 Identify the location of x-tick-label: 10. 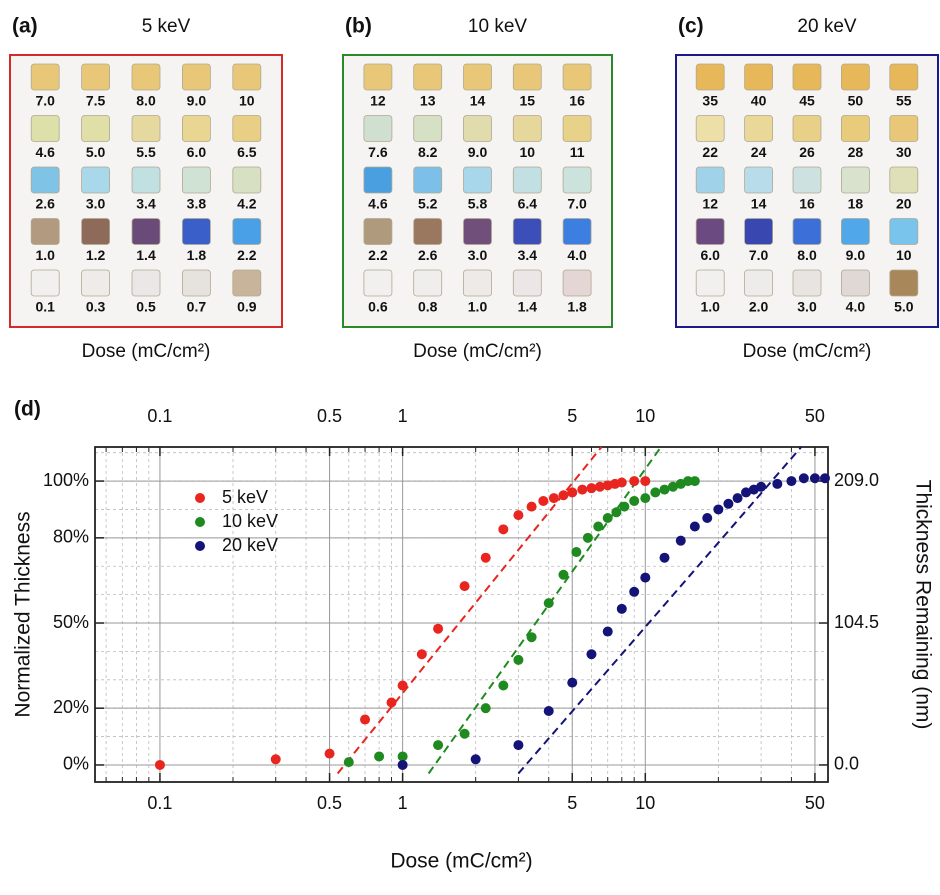
(645, 803).